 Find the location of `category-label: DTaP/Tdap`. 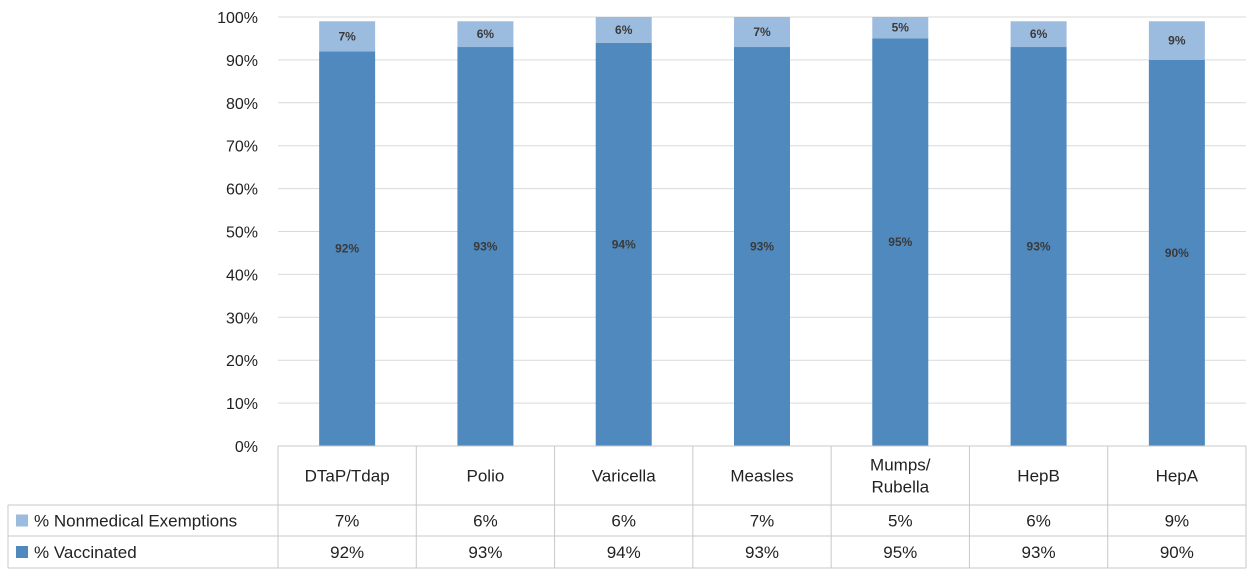

category-label: DTaP/Tdap is located at coordinates (347, 476).